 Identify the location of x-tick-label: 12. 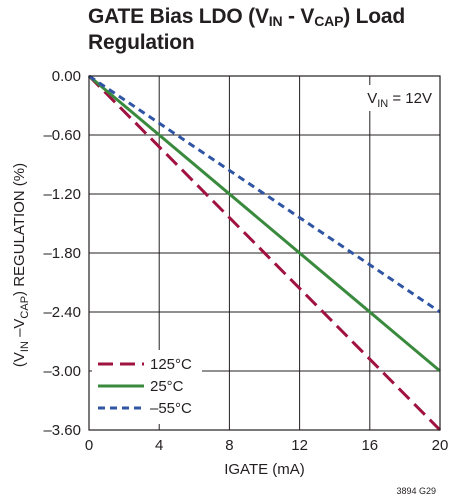
(299, 445).